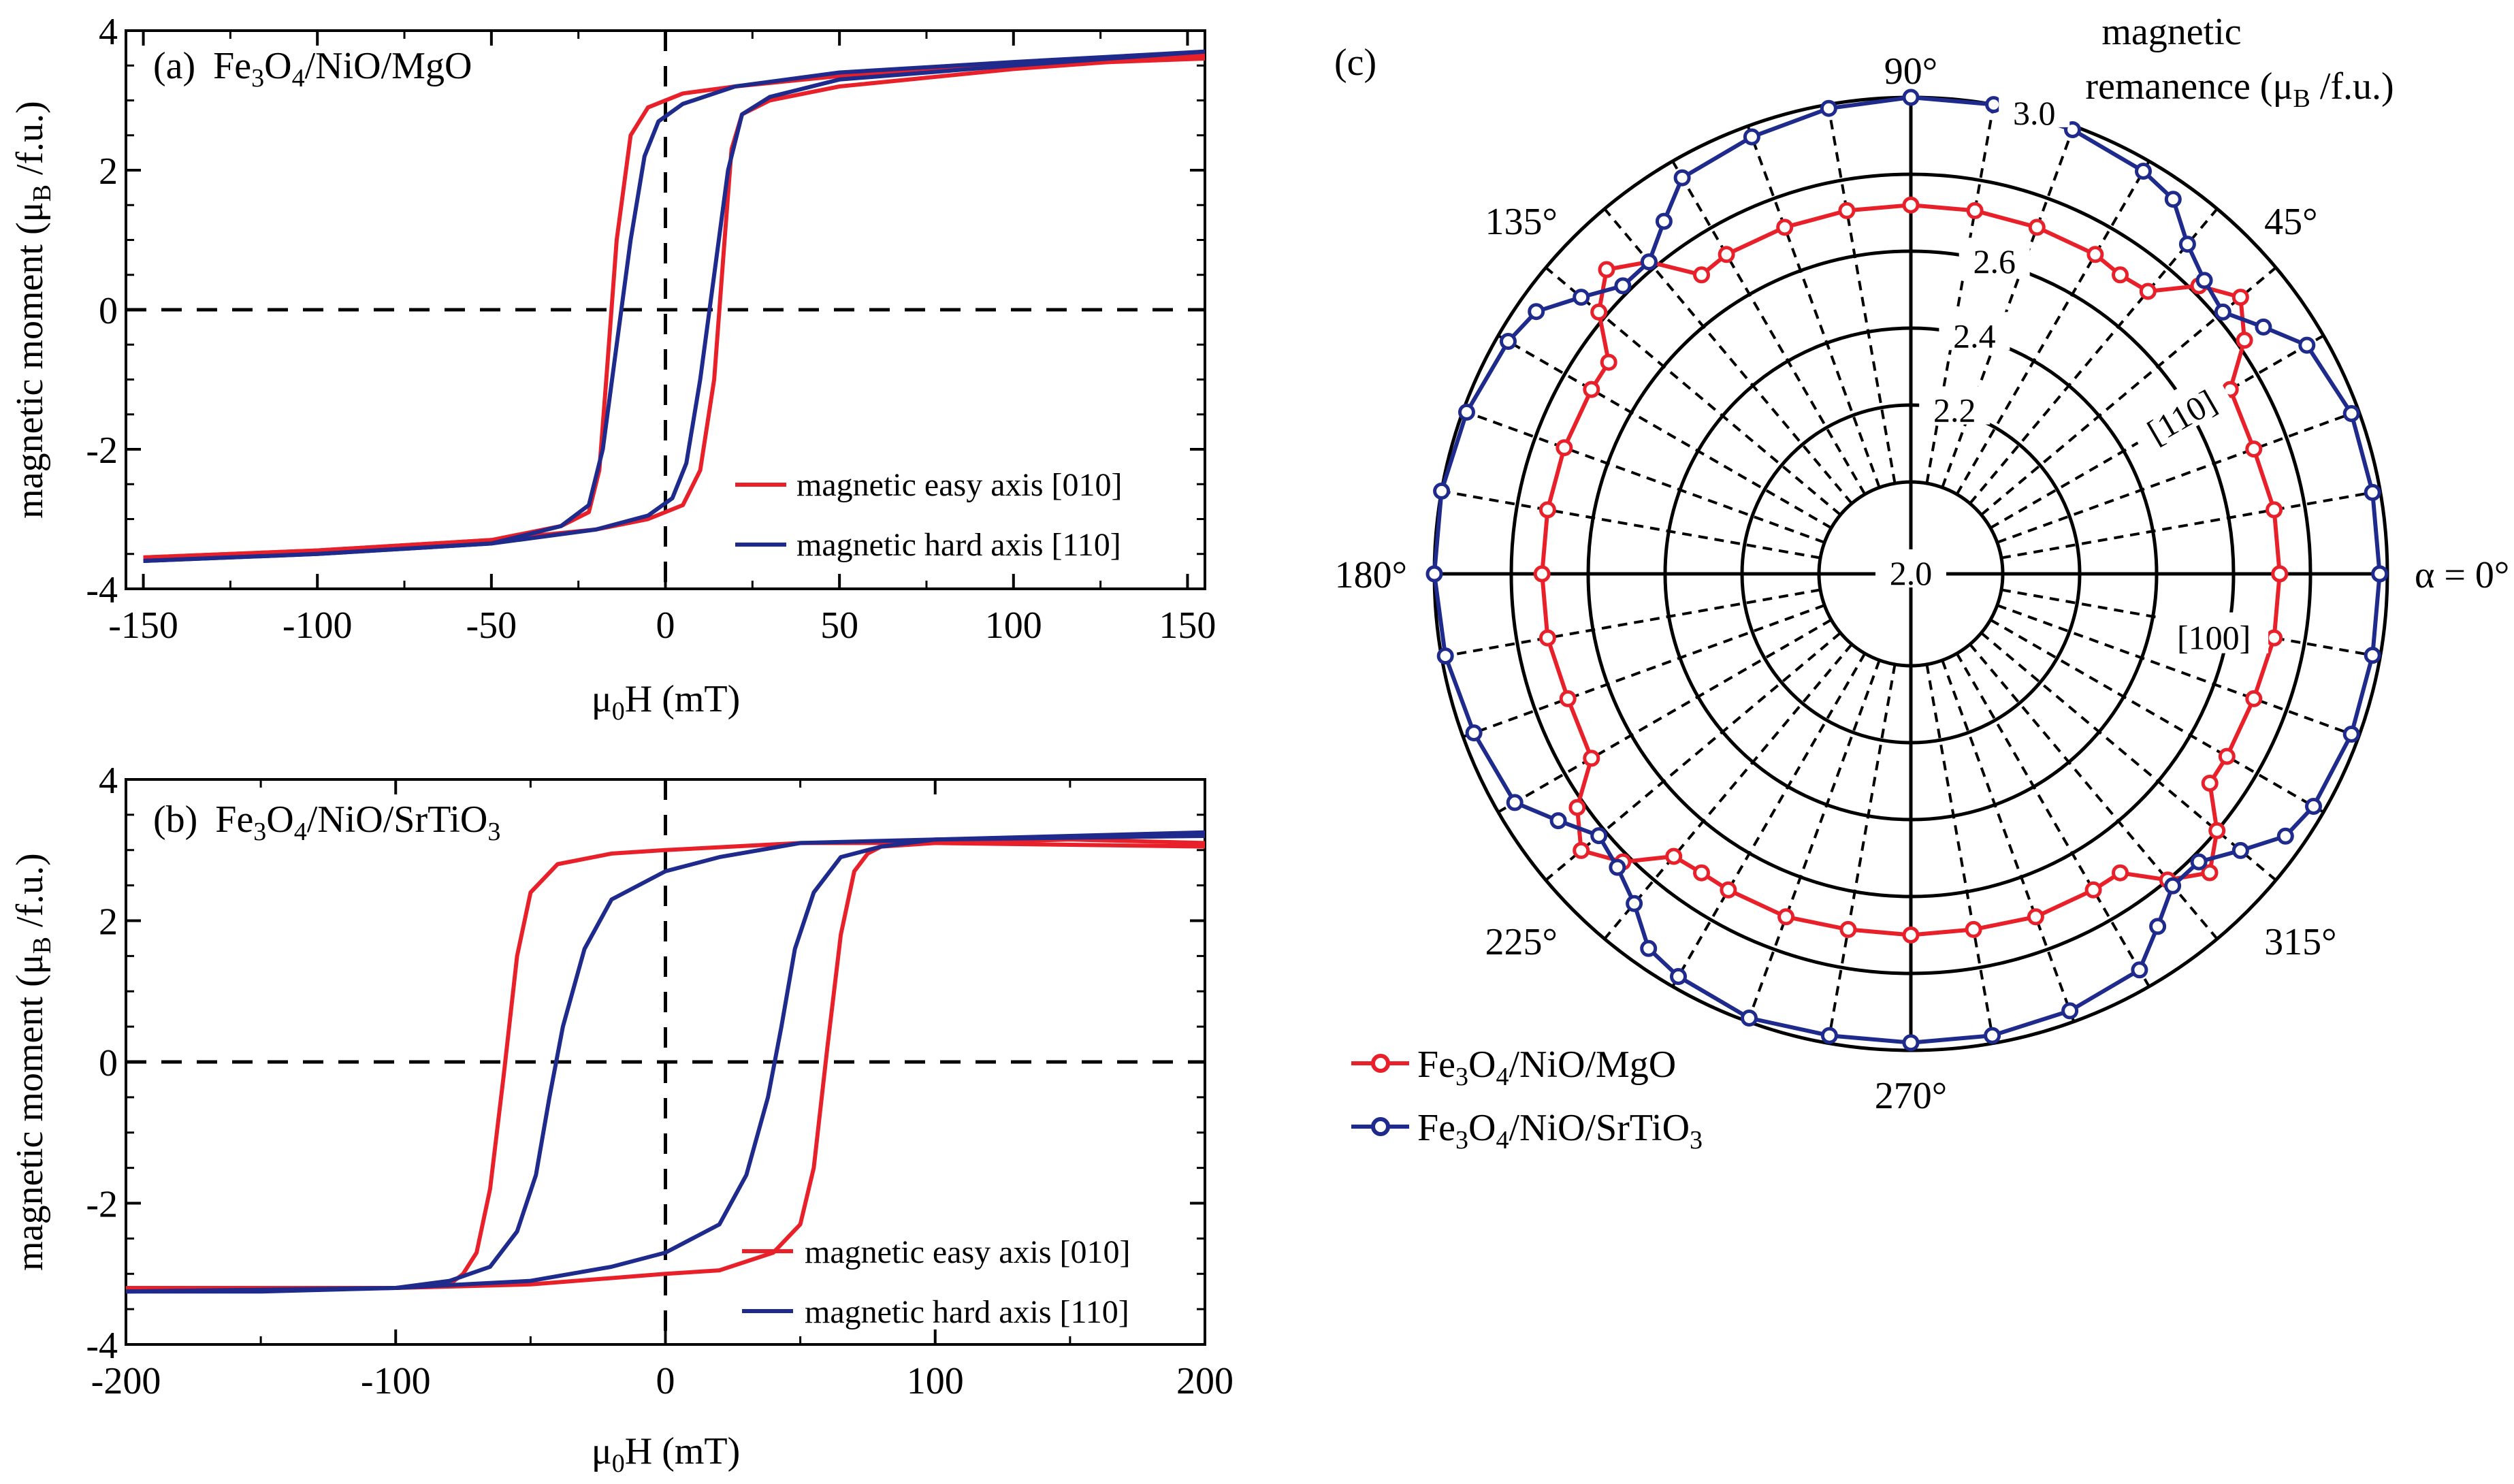  I want to click on panel-b-legend-label-hard: magnetic hard axis [110], so click(967, 1312).